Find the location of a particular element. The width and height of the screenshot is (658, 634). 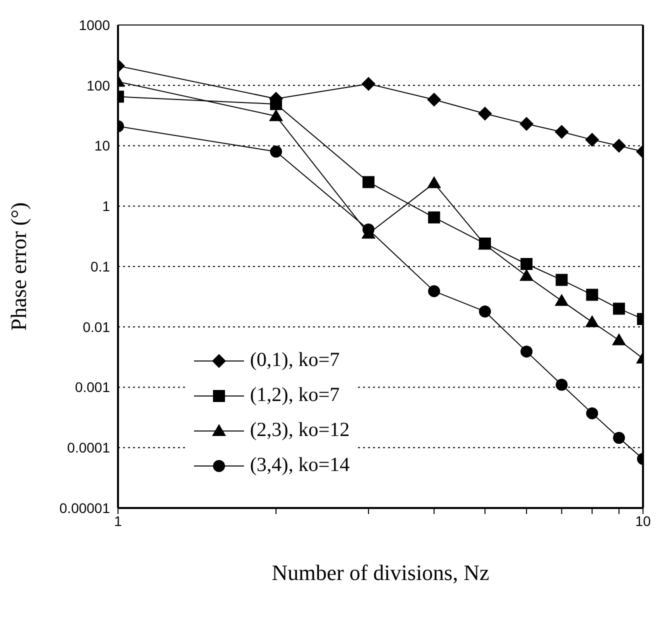

legend-label: (1,2), ko=7 is located at coordinates (295, 395).